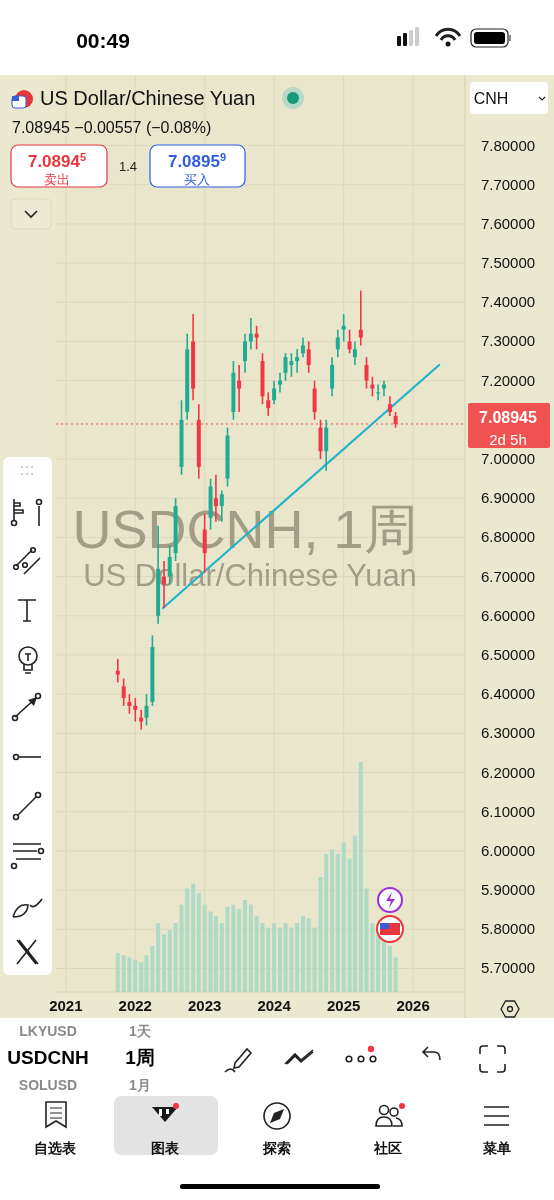 This screenshot has width=554, height=1200. What do you see at coordinates (508, 380) in the screenshot?
I see `y-tick-label: 7.20000` at bounding box center [508, 380].